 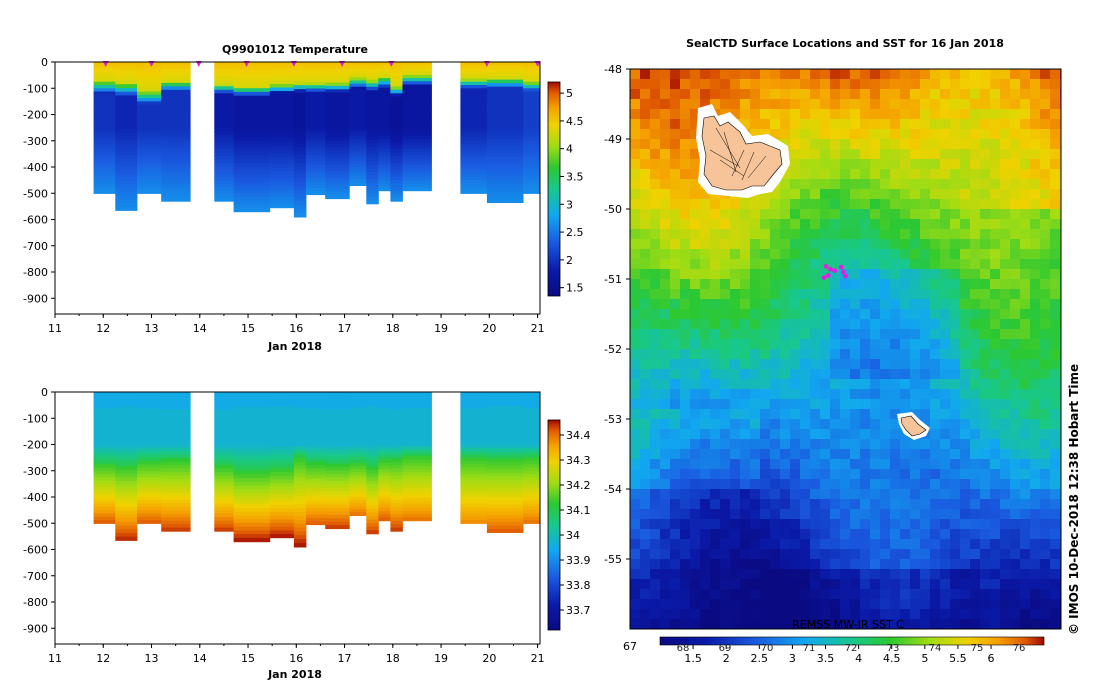 I want to click on sst-colorbar-tick-label: 1.5, so click(x=693, y=658).